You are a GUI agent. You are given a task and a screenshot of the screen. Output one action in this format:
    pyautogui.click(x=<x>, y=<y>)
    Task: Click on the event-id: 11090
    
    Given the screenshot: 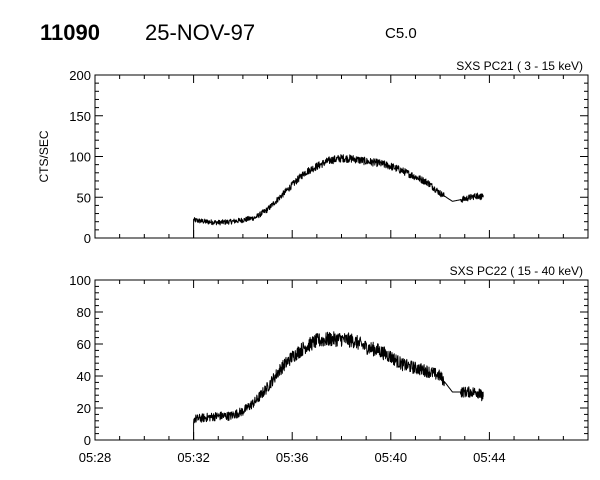 What is the action you would take?
    pyautogui.click(x=70, y=32)
    